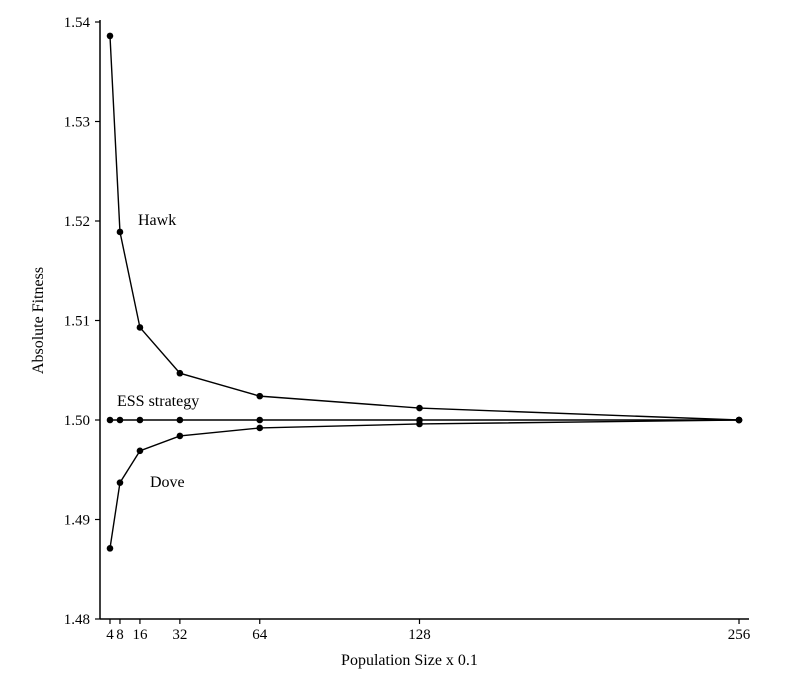 This screenshot has height=674, width=797. What do you see at coordinates (77, 222) in the screenshot?
I see `y-tick-label: 1.52` at bounding box center [77, 222].